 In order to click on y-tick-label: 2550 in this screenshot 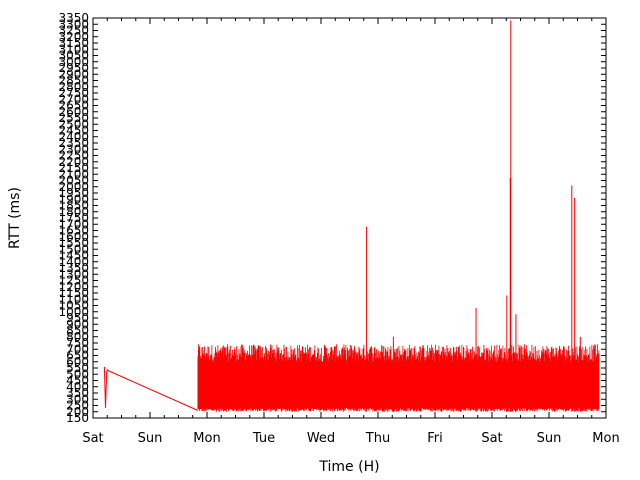, I will do `click(73, 118)`.